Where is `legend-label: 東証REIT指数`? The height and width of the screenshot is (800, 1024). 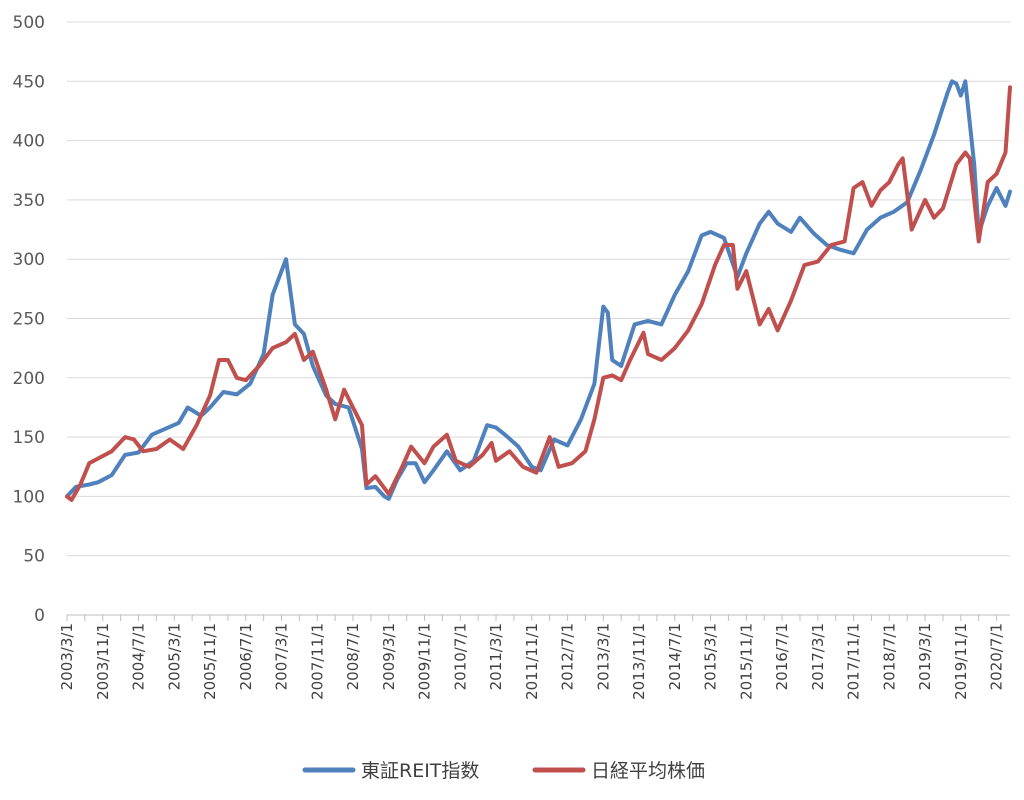 legend-label: 東証REIT指数 is located at coordinates (420, 771).